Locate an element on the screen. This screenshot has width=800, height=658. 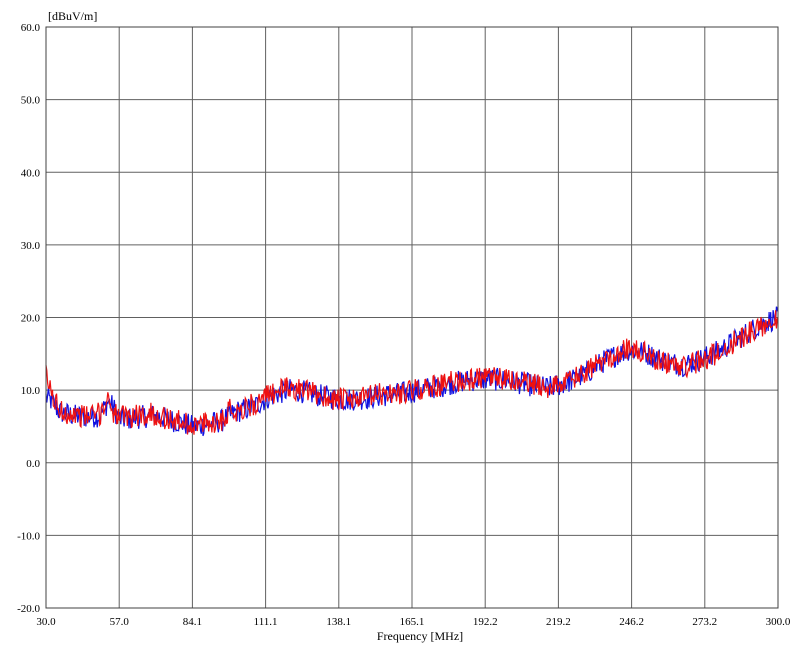
y-axis-label: [dBuV/m] is located at coordinates (72, 16).